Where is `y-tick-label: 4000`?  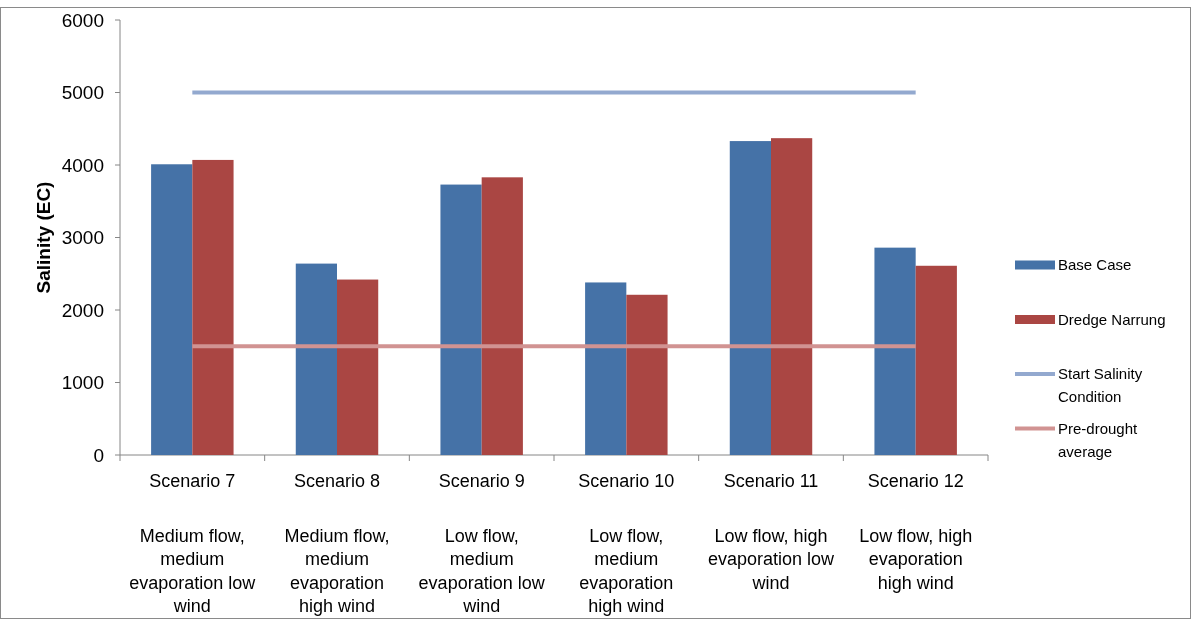
y-tick-label: 4000 is located at coordinates (82, 165).